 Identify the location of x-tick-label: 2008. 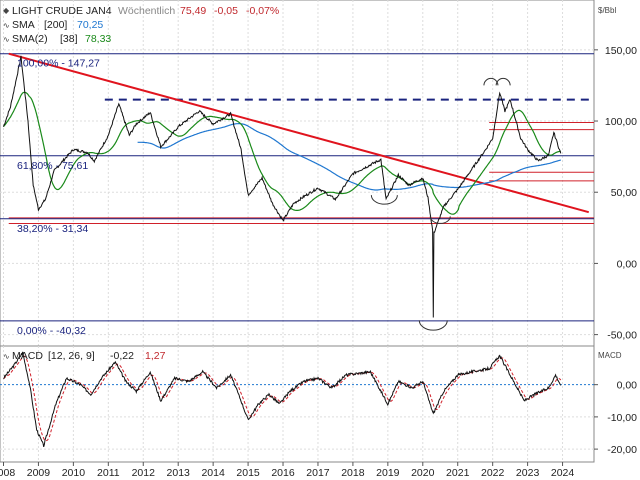
(7, 473).